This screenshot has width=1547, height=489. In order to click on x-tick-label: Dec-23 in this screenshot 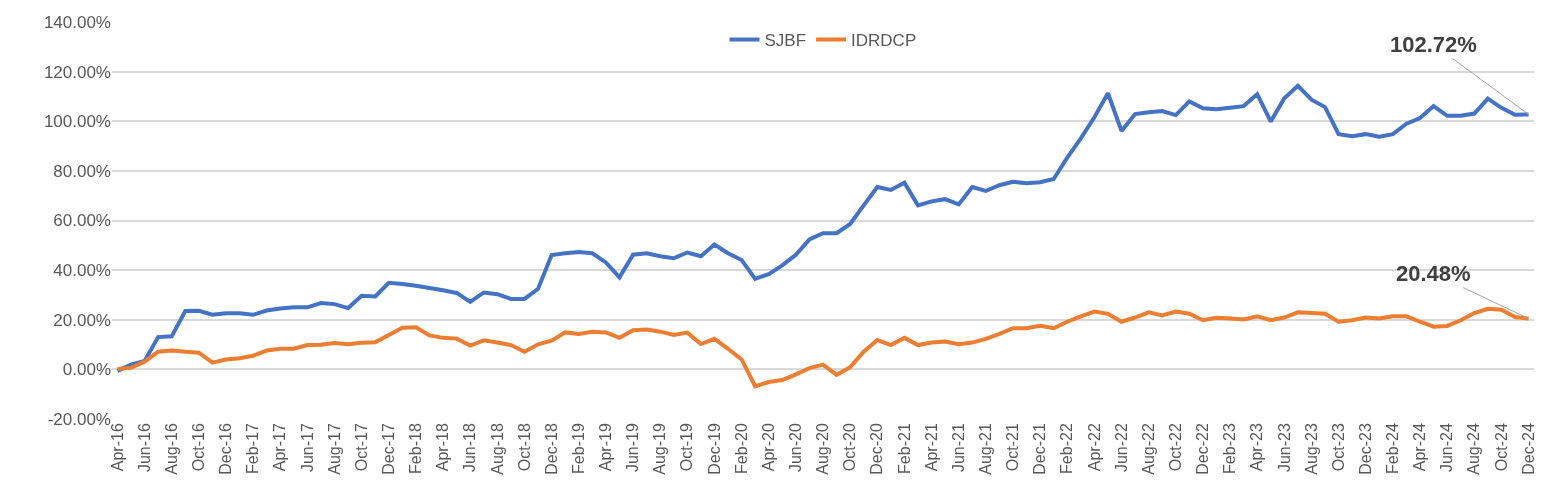, I will do `click(1365, 449)`.